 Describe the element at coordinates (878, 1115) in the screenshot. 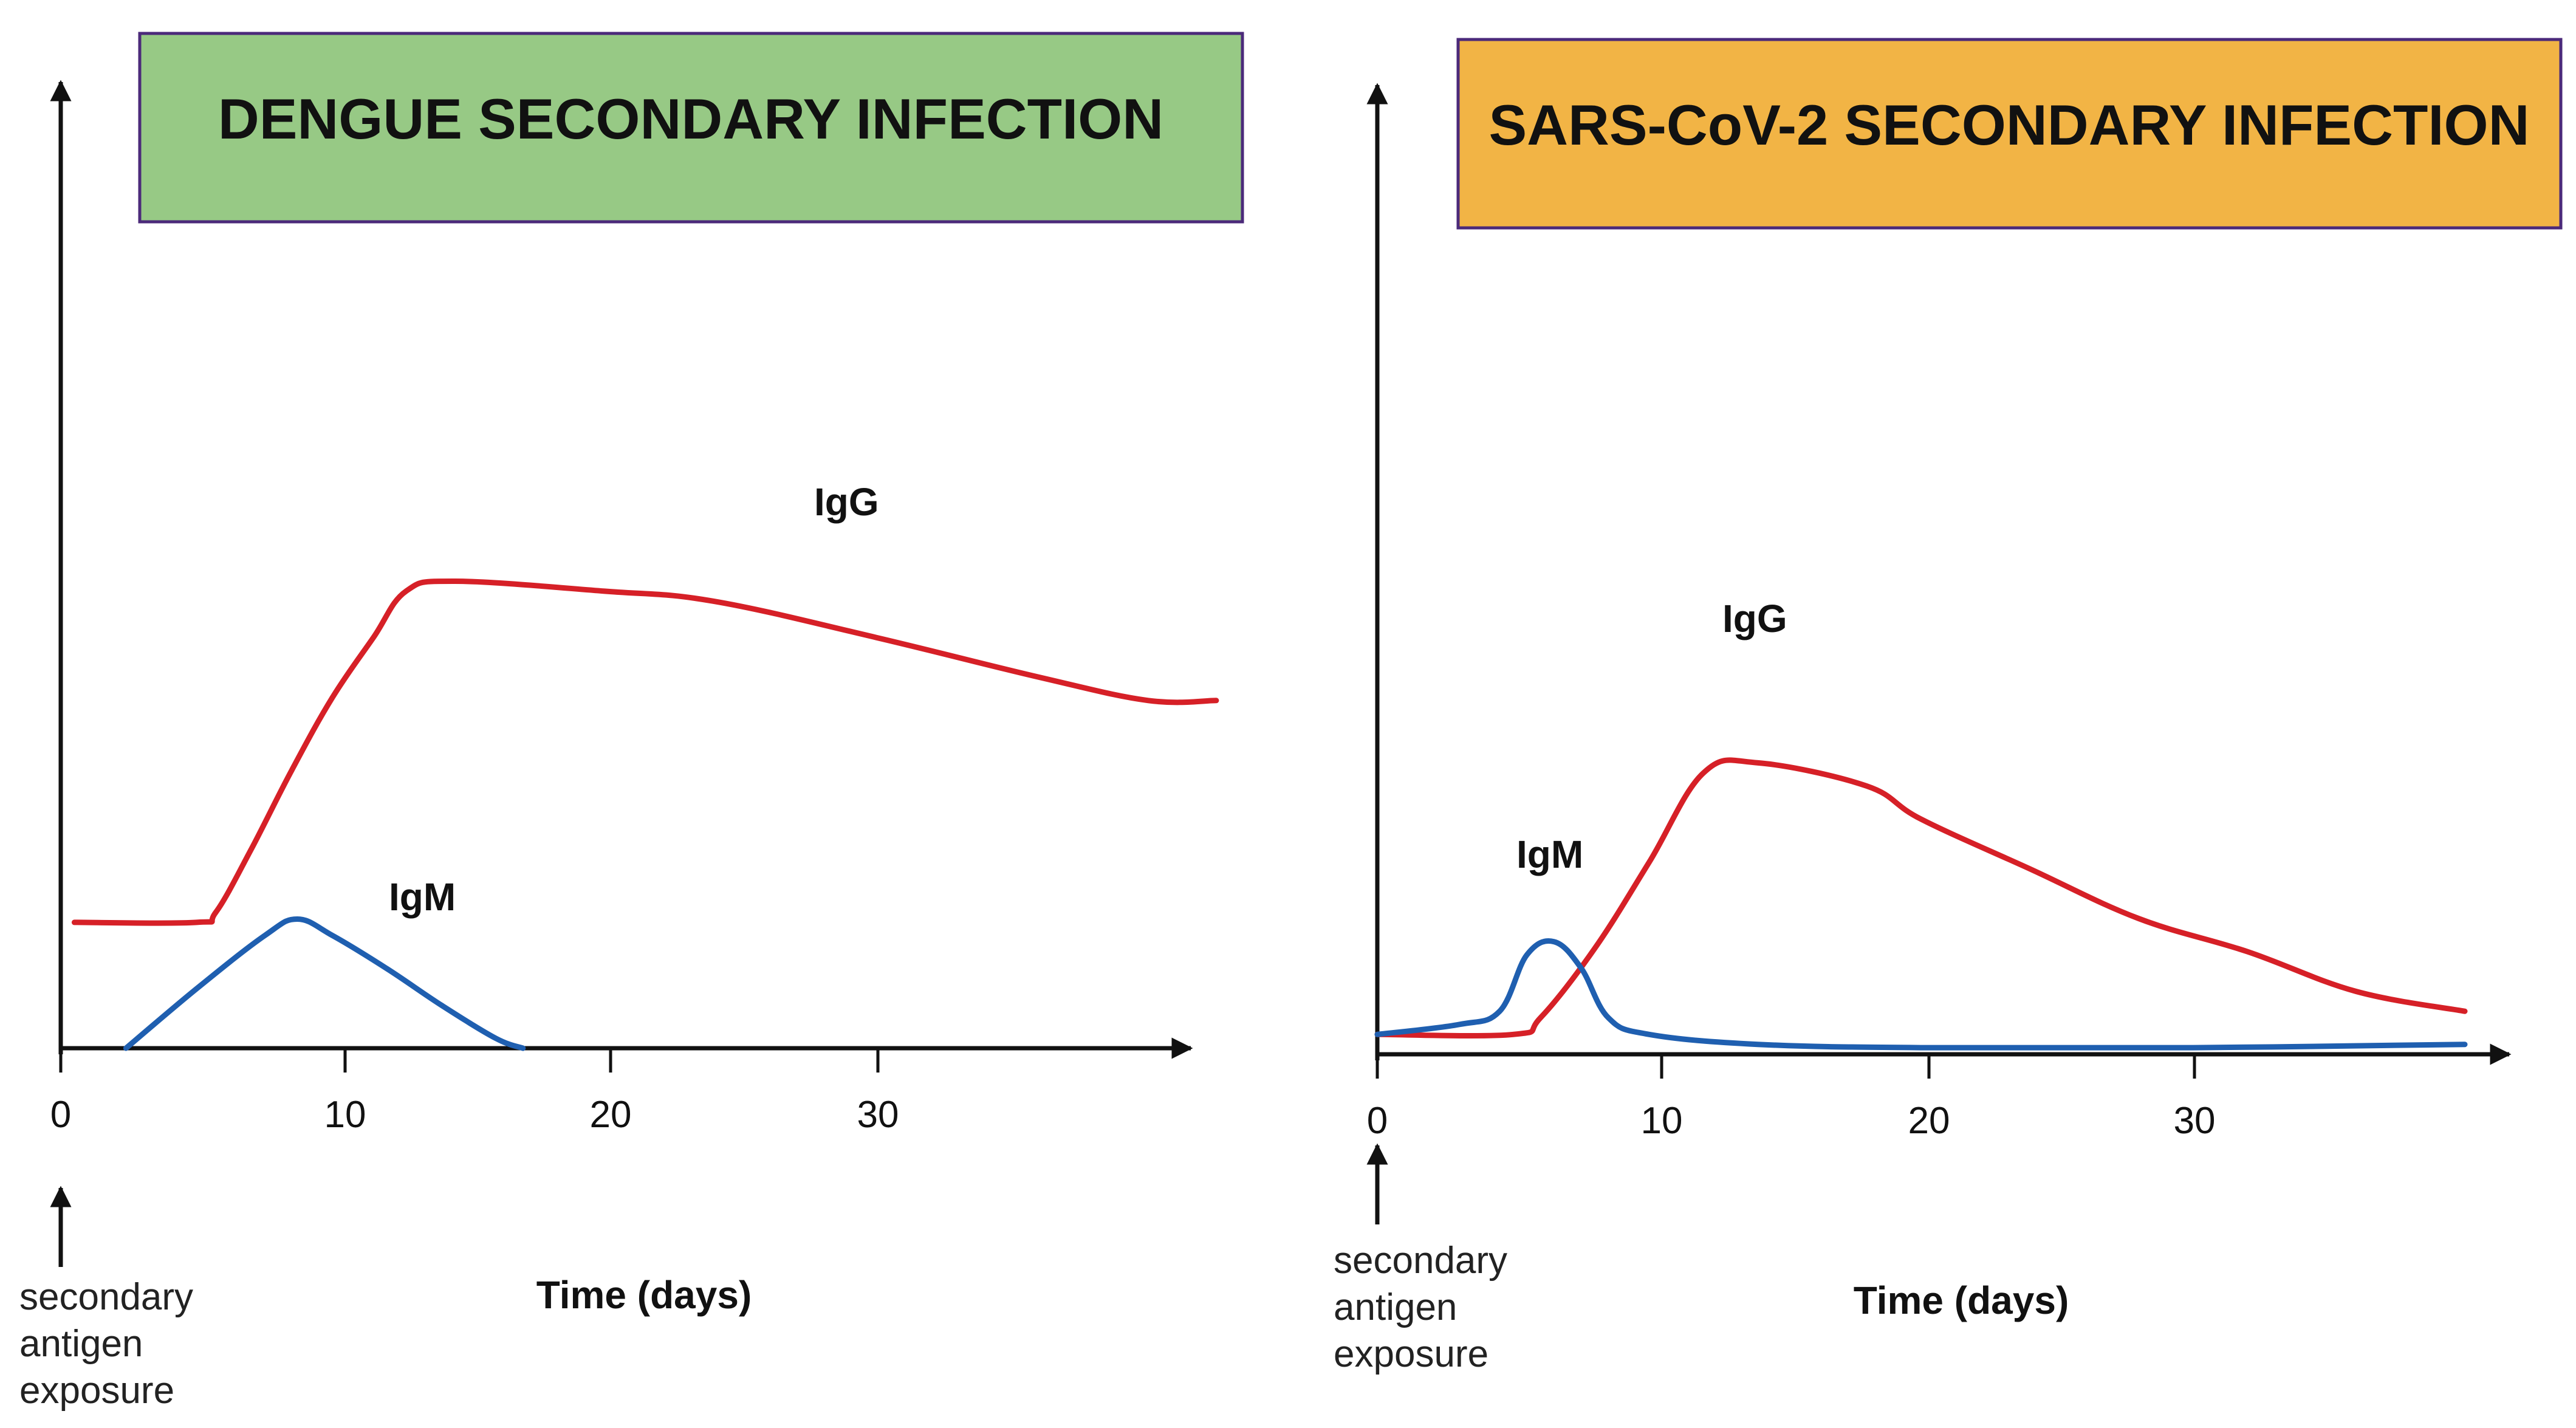

I see `dengue-tick-label-30: 30` at that location.